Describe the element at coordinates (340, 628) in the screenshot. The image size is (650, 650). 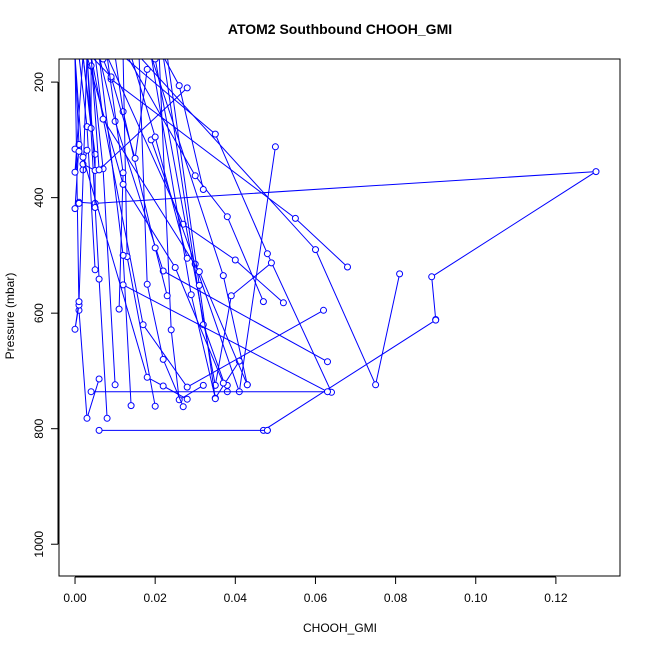
I see `x-axis-label: CHOOH_GMI` at that location.